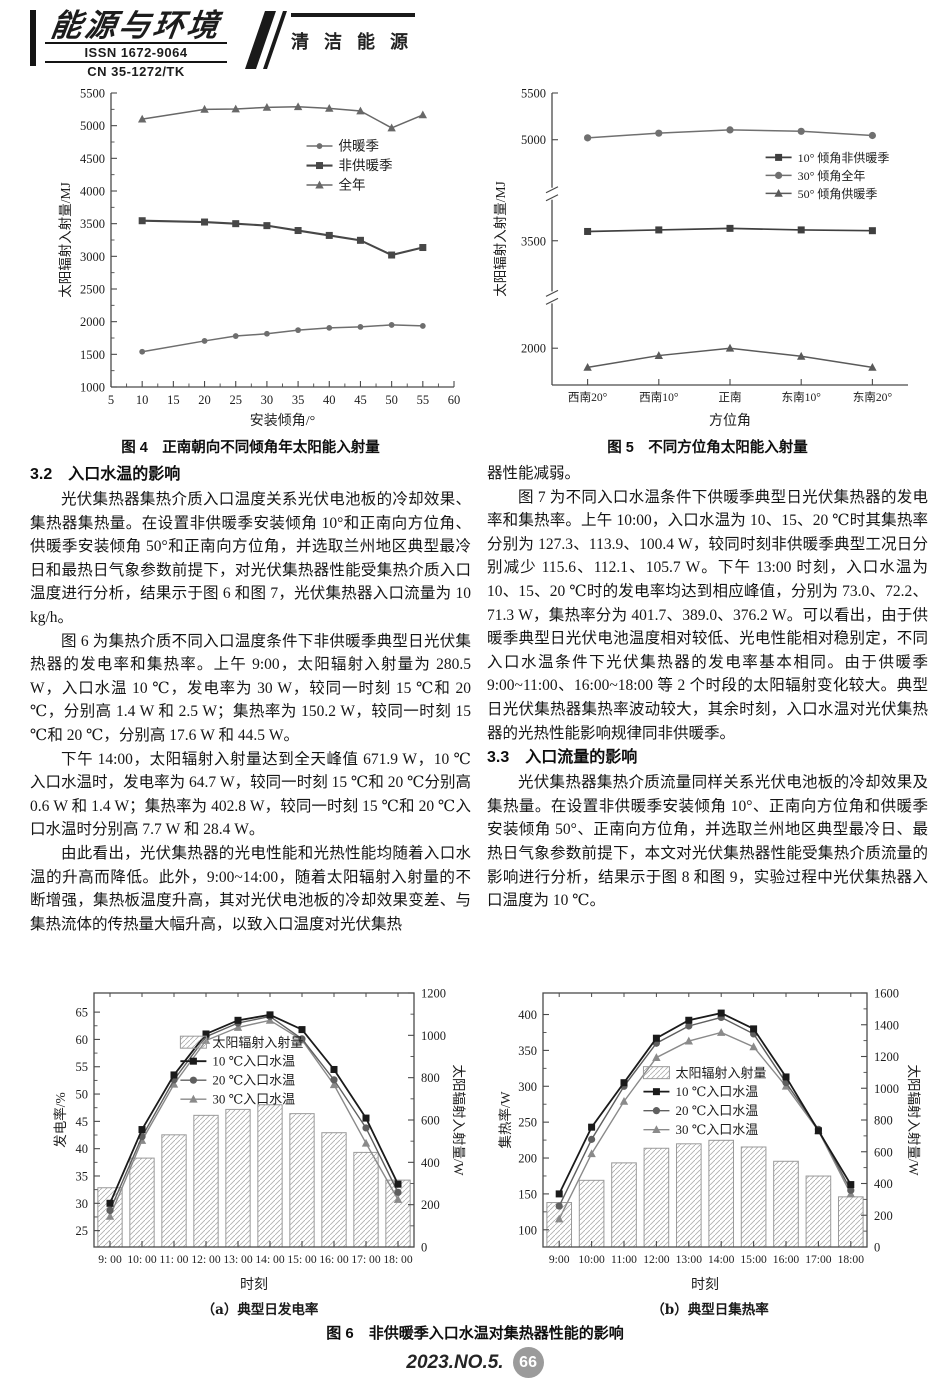  Describe the element at coordinates (500, 239) in the screenshot. I see `svg-text: 太阳辐射入射量/MJ` at that location.